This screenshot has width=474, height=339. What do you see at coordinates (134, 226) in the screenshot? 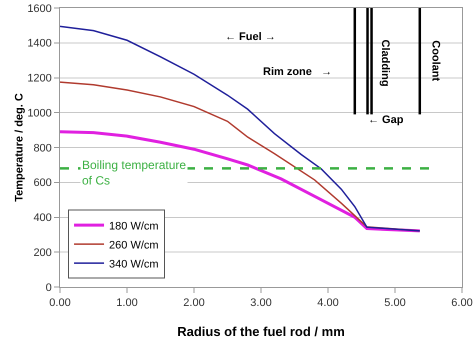
I see `legend-label: 180 W/cm` at bounding box center [134, 226].